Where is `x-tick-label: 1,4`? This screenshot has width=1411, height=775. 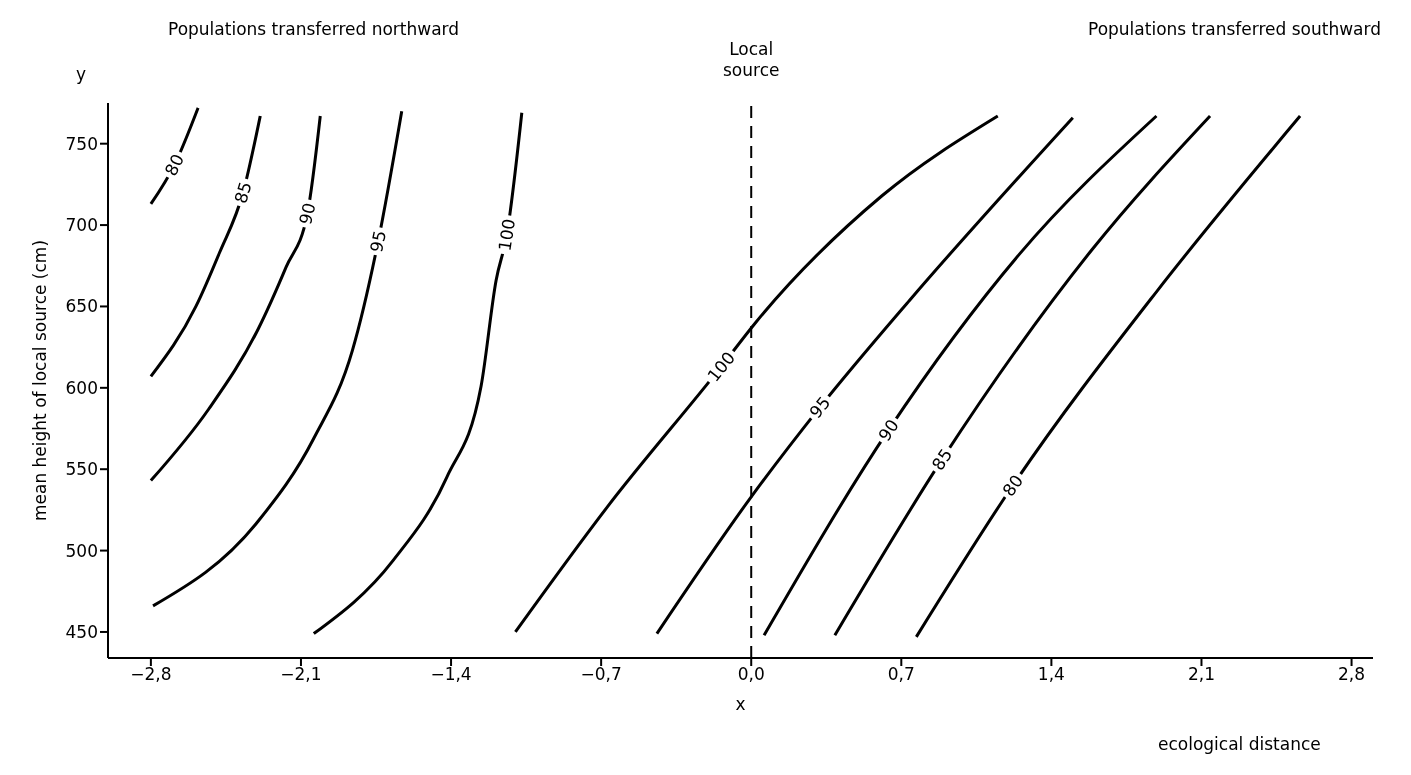
x-tick-label: 1,4 is located at coordinates (1051, 674).